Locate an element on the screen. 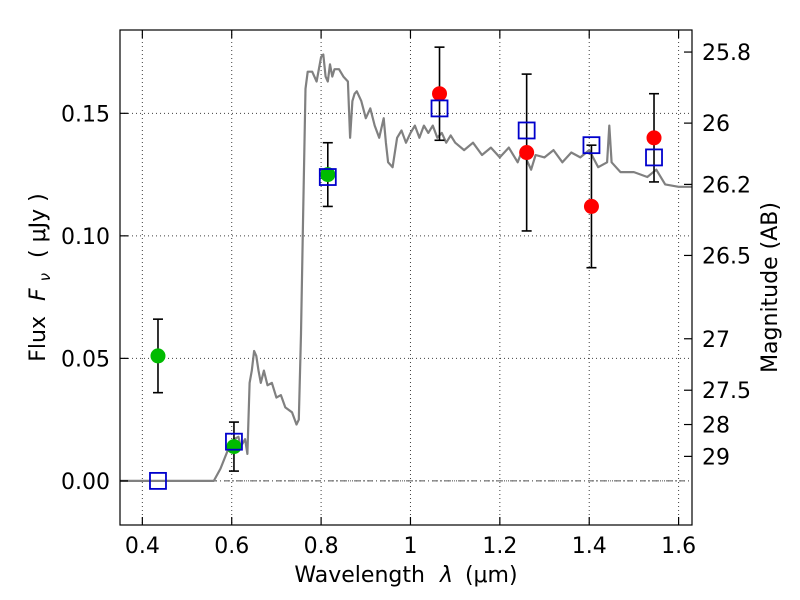  y-axis-title-unit: ( μJy ) is located at coordinates (38, 225).